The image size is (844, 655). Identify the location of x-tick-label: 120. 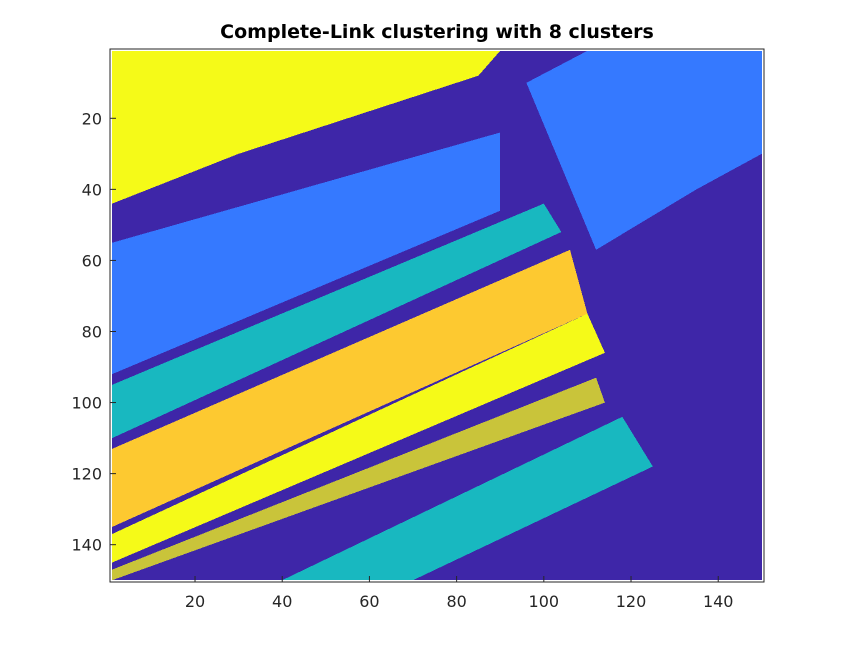
(631, 601).